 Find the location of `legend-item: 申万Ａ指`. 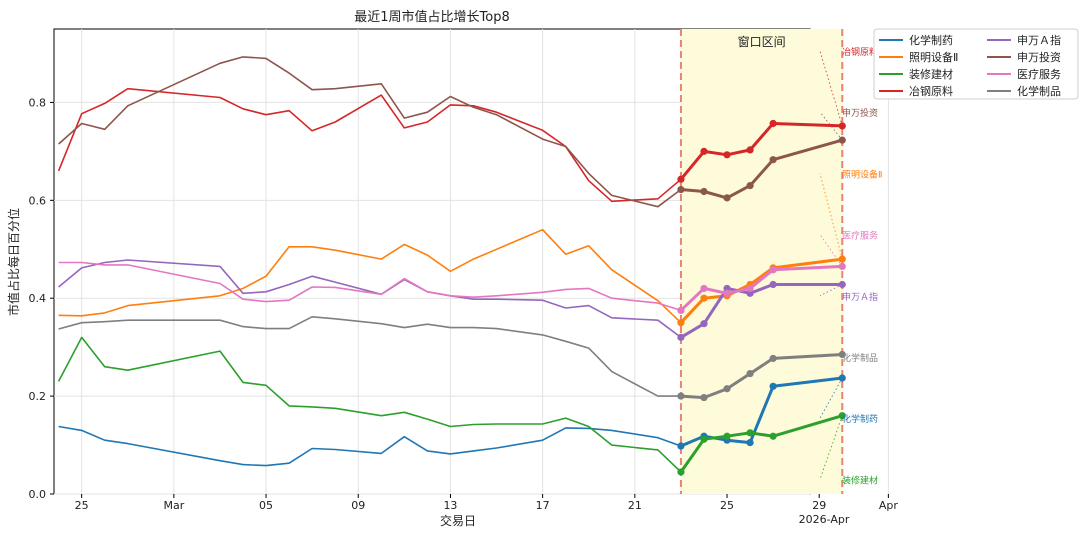

legend-item: 申万Ａ指 is located at coordinates (1039, 40).